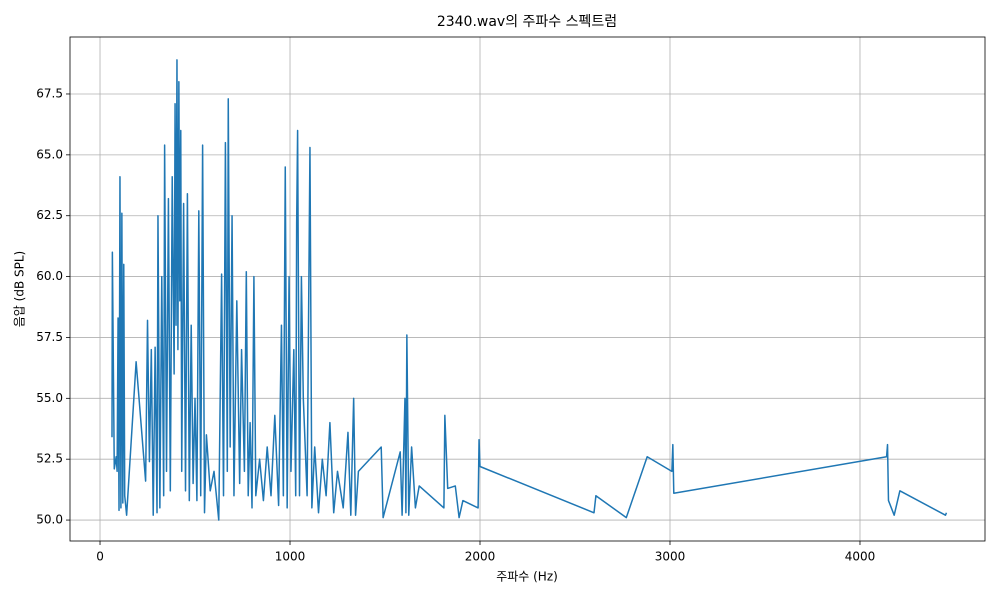 The image size is (1000, 600). What do you see at coordinates (49, 398) in the screenshot?
I see `y-tick-label: 55.0` at bounding box center [49, 398].